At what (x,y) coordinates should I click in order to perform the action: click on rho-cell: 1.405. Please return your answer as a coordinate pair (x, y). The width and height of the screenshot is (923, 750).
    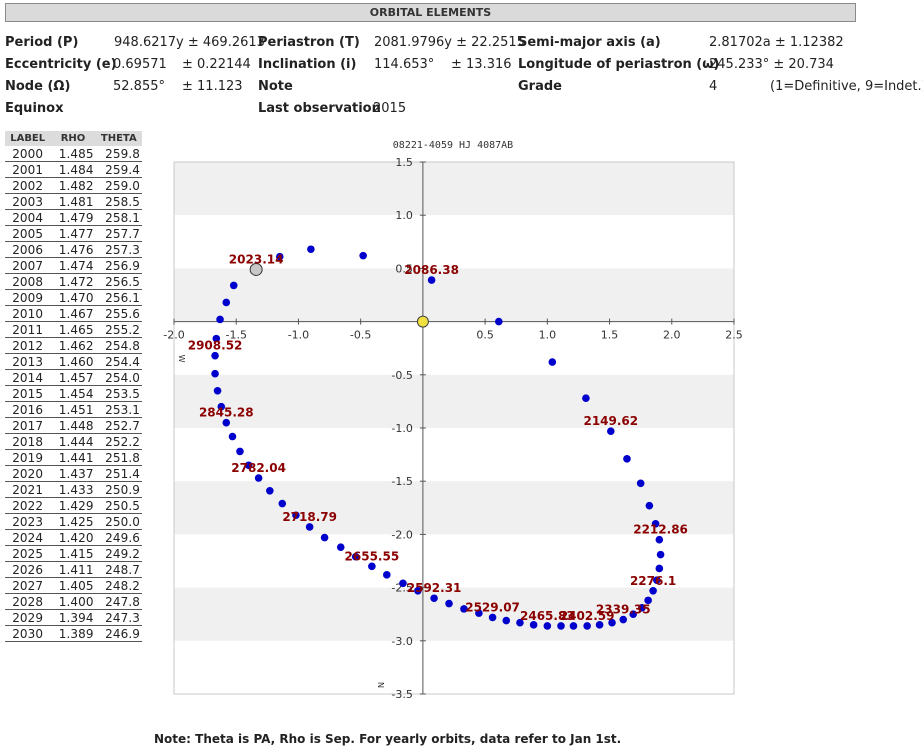
    Looking at the image, I should click on (73, 585).